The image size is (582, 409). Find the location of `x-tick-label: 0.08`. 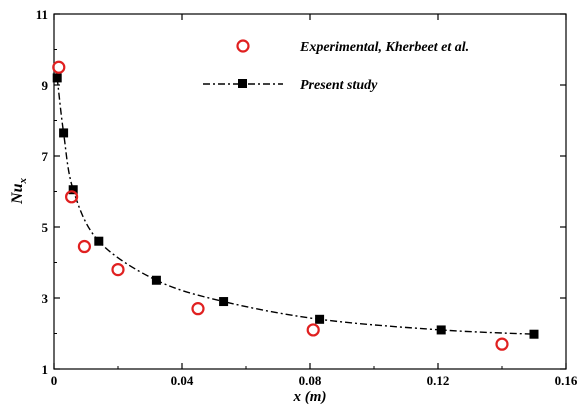

x-tick-label: 0.08 is located at coordinates (310, 380).